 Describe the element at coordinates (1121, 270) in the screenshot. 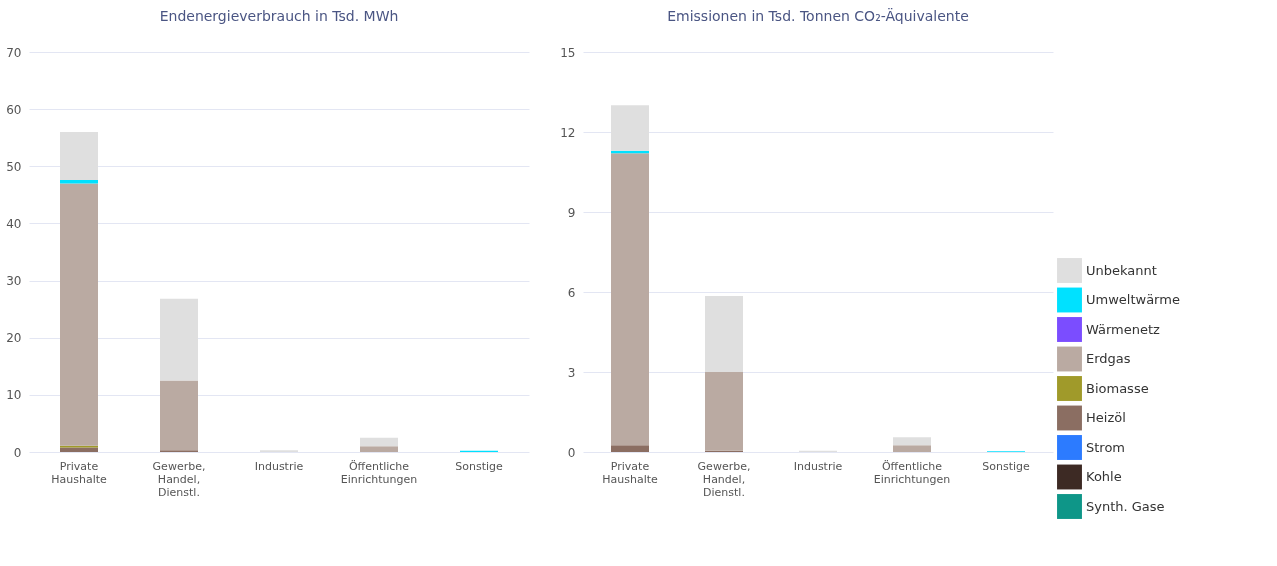

I see `legend-label: Unbekannt` at that location.